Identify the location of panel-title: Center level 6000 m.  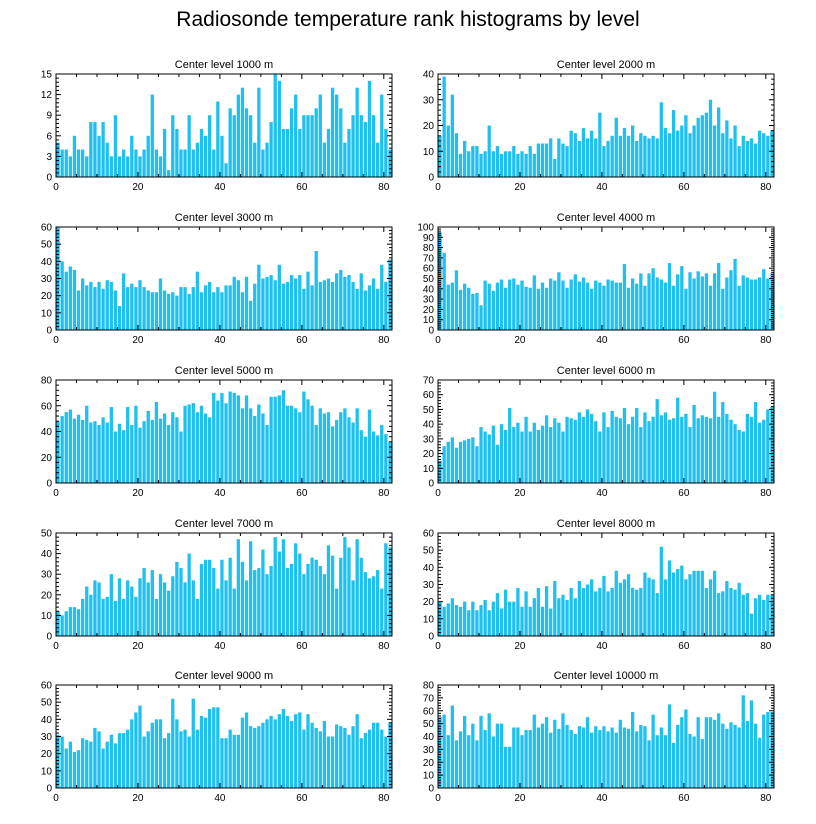
(606, 371).